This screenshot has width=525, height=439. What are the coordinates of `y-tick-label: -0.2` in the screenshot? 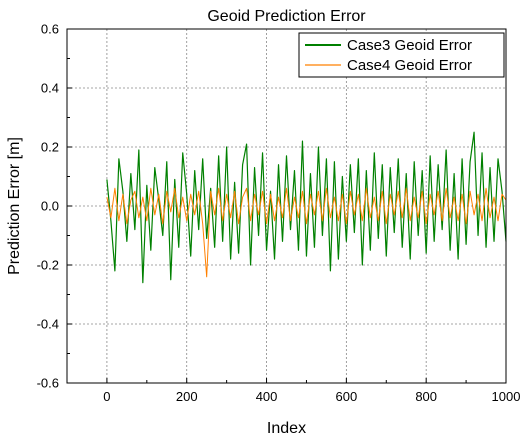 It's located at (48, 265).